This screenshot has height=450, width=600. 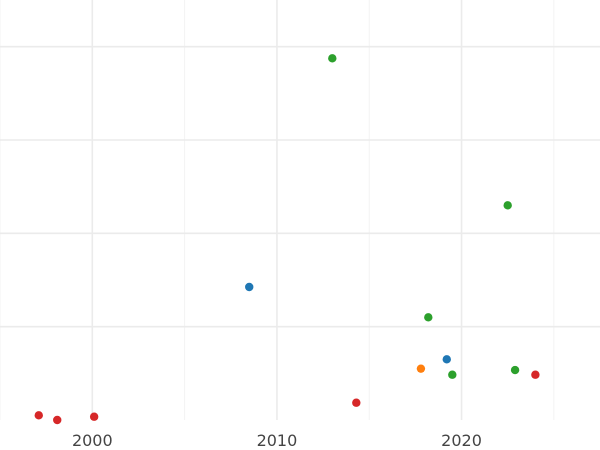 I want to click on x-tick-label: 2000, so click(x=92, y=440).